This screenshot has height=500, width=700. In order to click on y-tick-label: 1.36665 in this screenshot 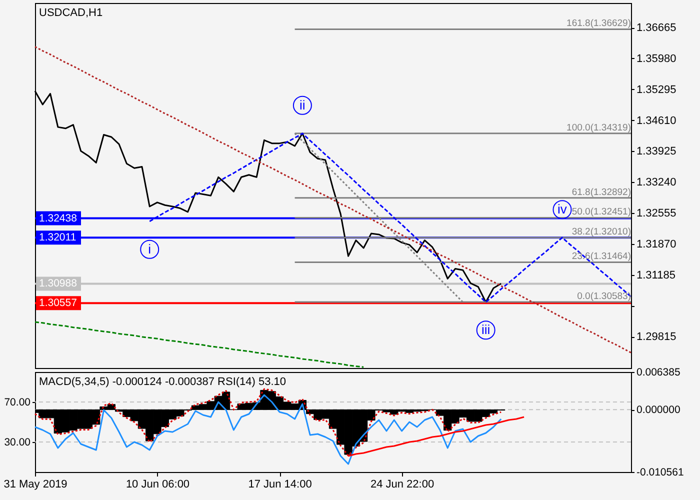, I will do `click(656, 28)`.